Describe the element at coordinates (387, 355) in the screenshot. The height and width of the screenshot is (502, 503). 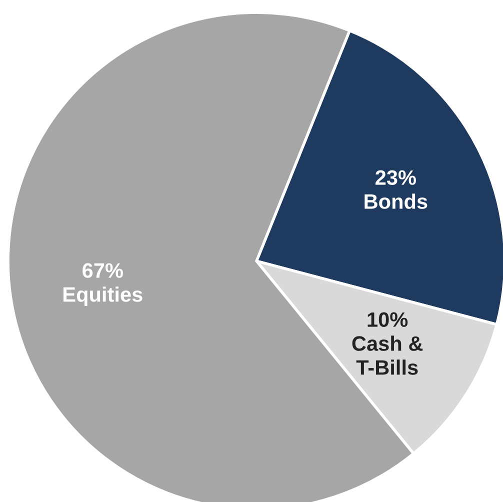
I see `slice-label: Cash & T-Bills` at that location.